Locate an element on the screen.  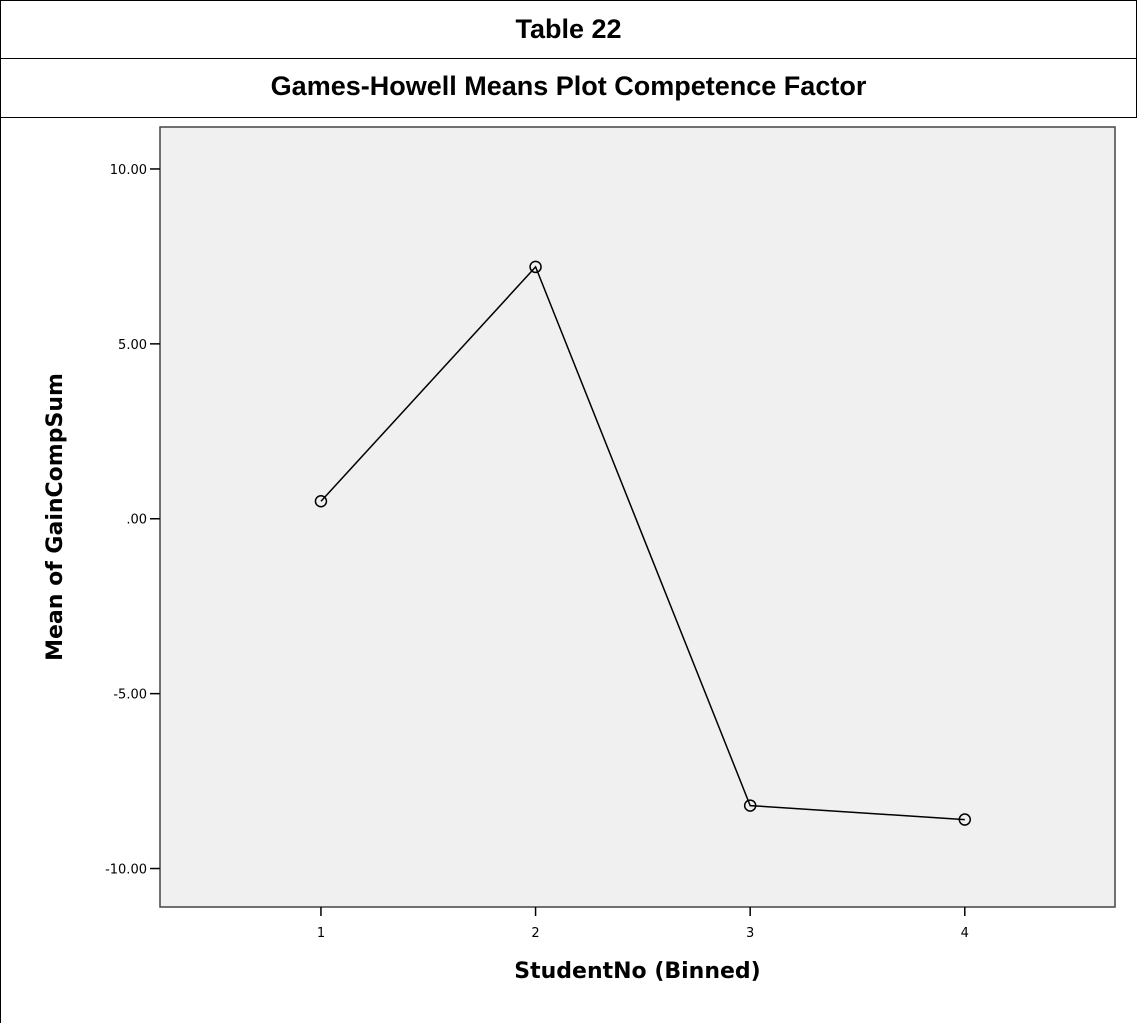
y-tick-label: 5.00 is located at coordinates (132, 345).